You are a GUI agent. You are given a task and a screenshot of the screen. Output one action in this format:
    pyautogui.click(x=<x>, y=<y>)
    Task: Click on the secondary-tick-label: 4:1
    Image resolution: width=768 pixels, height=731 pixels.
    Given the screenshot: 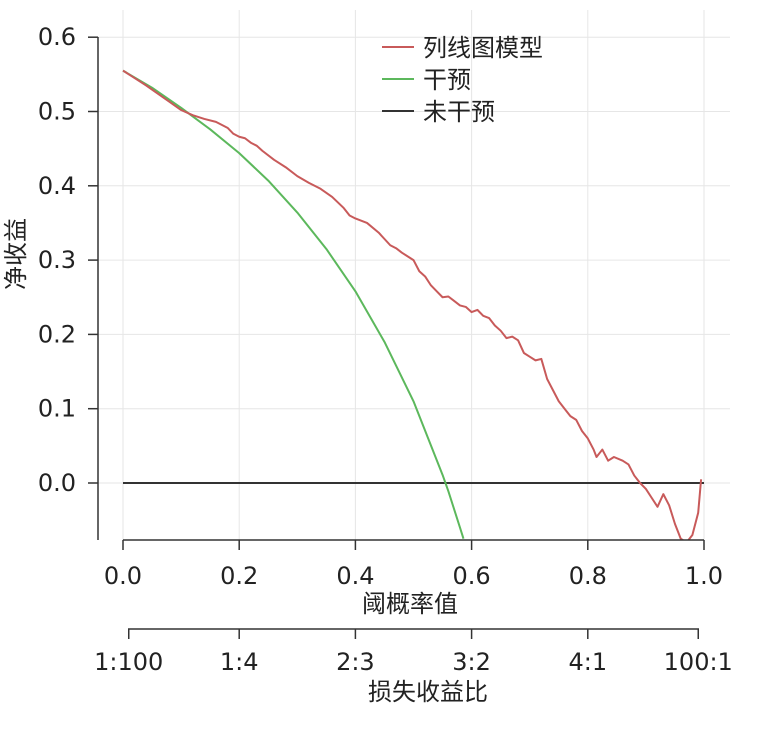 What is the action you would take?
    pyautogui.click(x=587, y=662)
    